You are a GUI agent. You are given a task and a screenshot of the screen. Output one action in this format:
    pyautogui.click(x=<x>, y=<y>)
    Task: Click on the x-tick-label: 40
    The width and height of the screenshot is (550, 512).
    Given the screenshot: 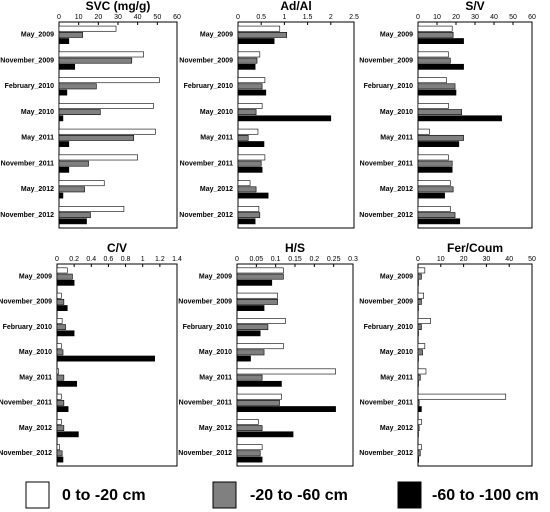 What is the action you would take?
    pyautogui.click(x=494, y=17)
    